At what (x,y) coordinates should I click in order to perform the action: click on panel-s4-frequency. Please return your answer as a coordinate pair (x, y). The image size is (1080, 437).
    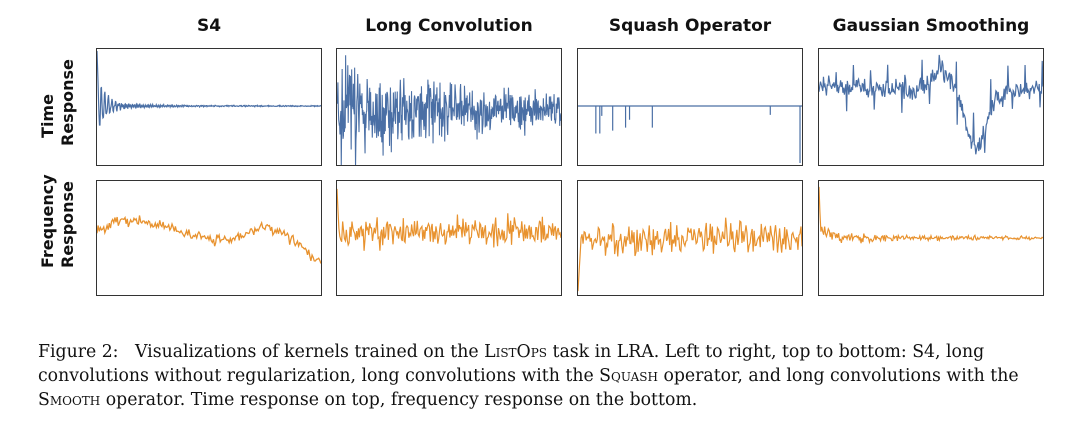
    Looking at the image, I should click on (209, 238).